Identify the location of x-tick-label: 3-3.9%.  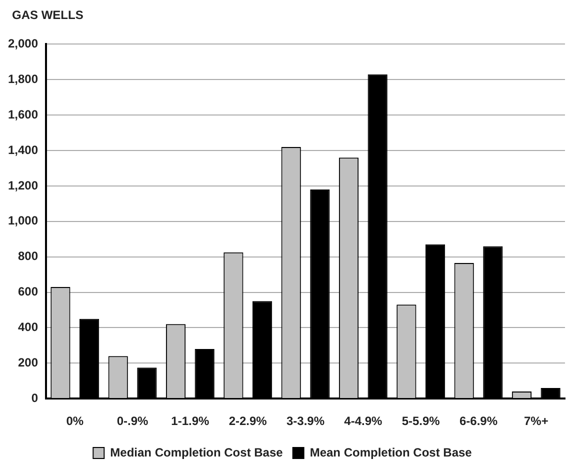
(305, 421).